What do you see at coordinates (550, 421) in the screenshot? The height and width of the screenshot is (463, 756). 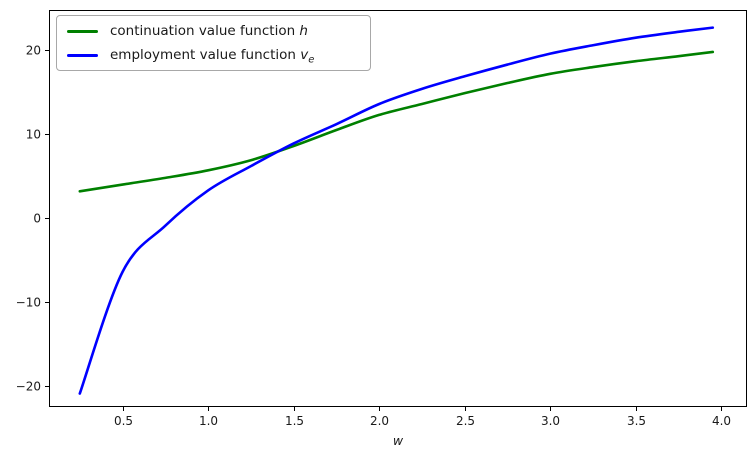 I see `x-tick-label: 3.0` at bounding box center [550, 421].